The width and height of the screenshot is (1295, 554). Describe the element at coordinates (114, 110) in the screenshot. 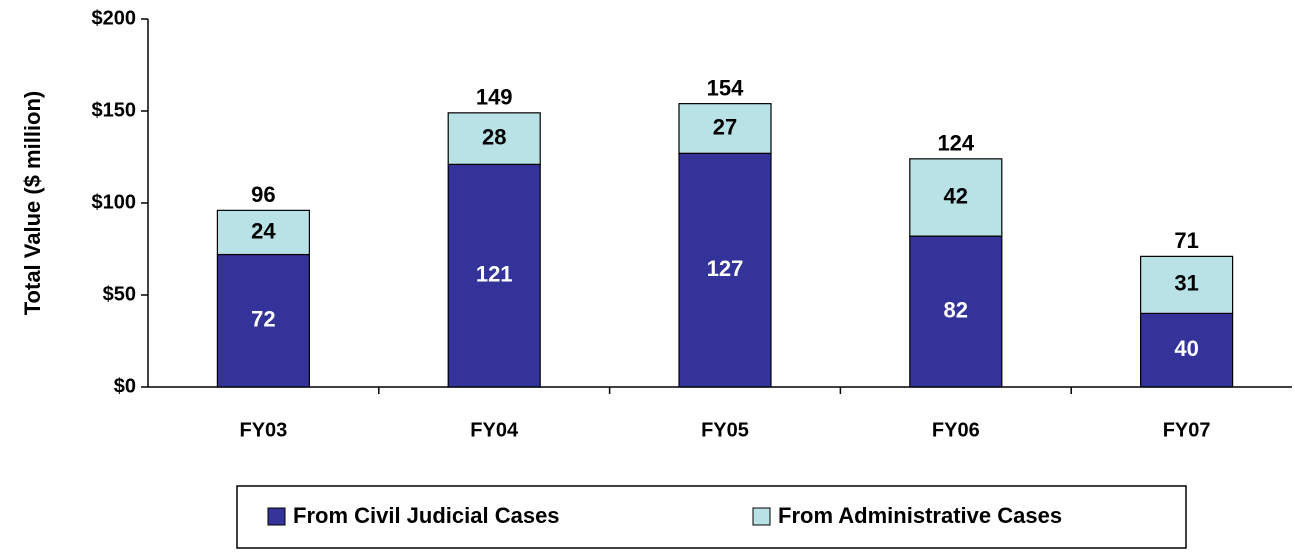

I see `y-tick-label: $150` at that location.